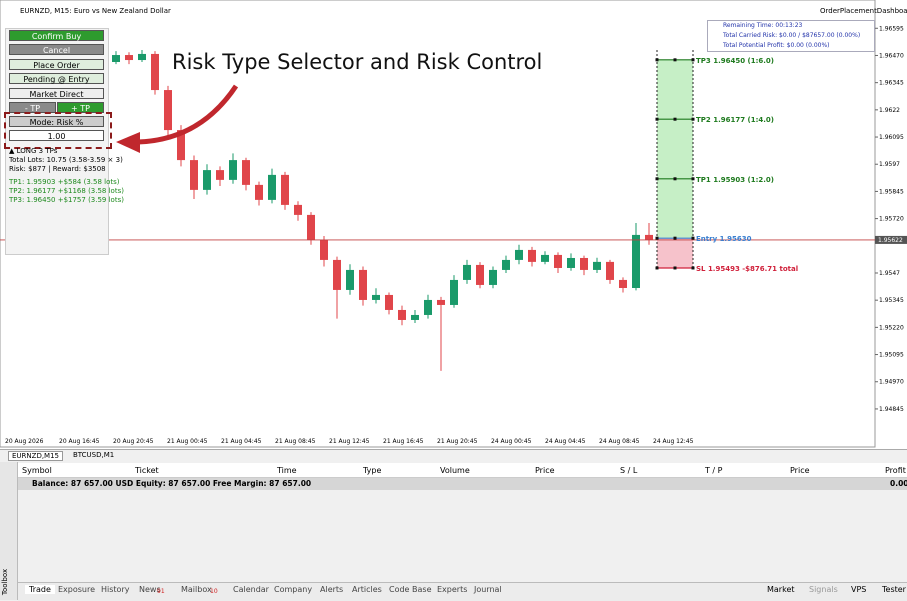 The height and width of the screenshot is (601, 907). I want to click on risk-input: 1.00, so click(56, 135).